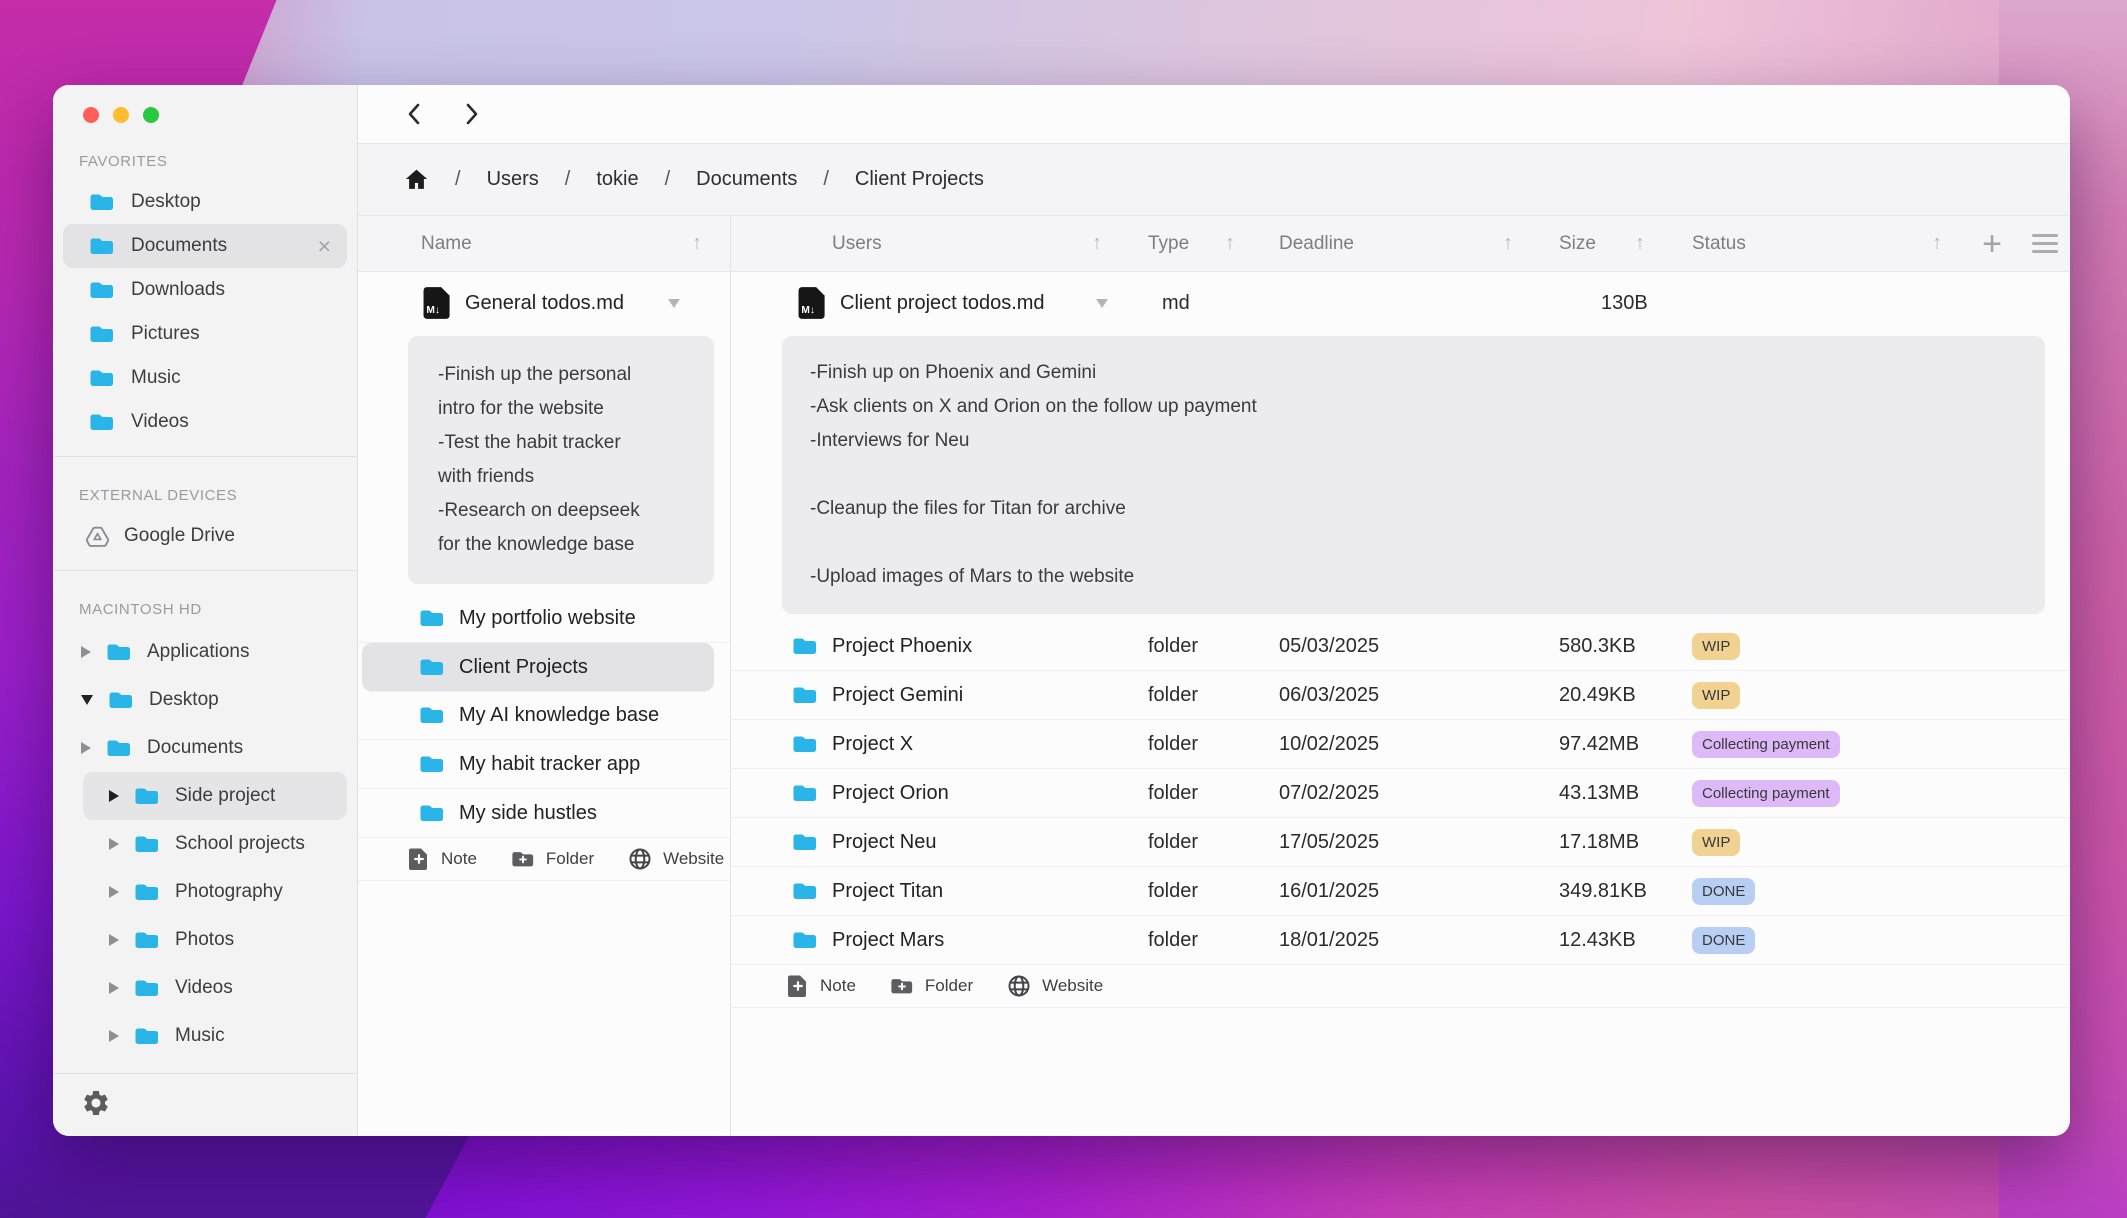 The width and height of the screenshot is (2127, 1218). What do you see at coordinates (2045, 243) in the screenshot?
I see `table-menu-button` at bounding box center [2045, 243].